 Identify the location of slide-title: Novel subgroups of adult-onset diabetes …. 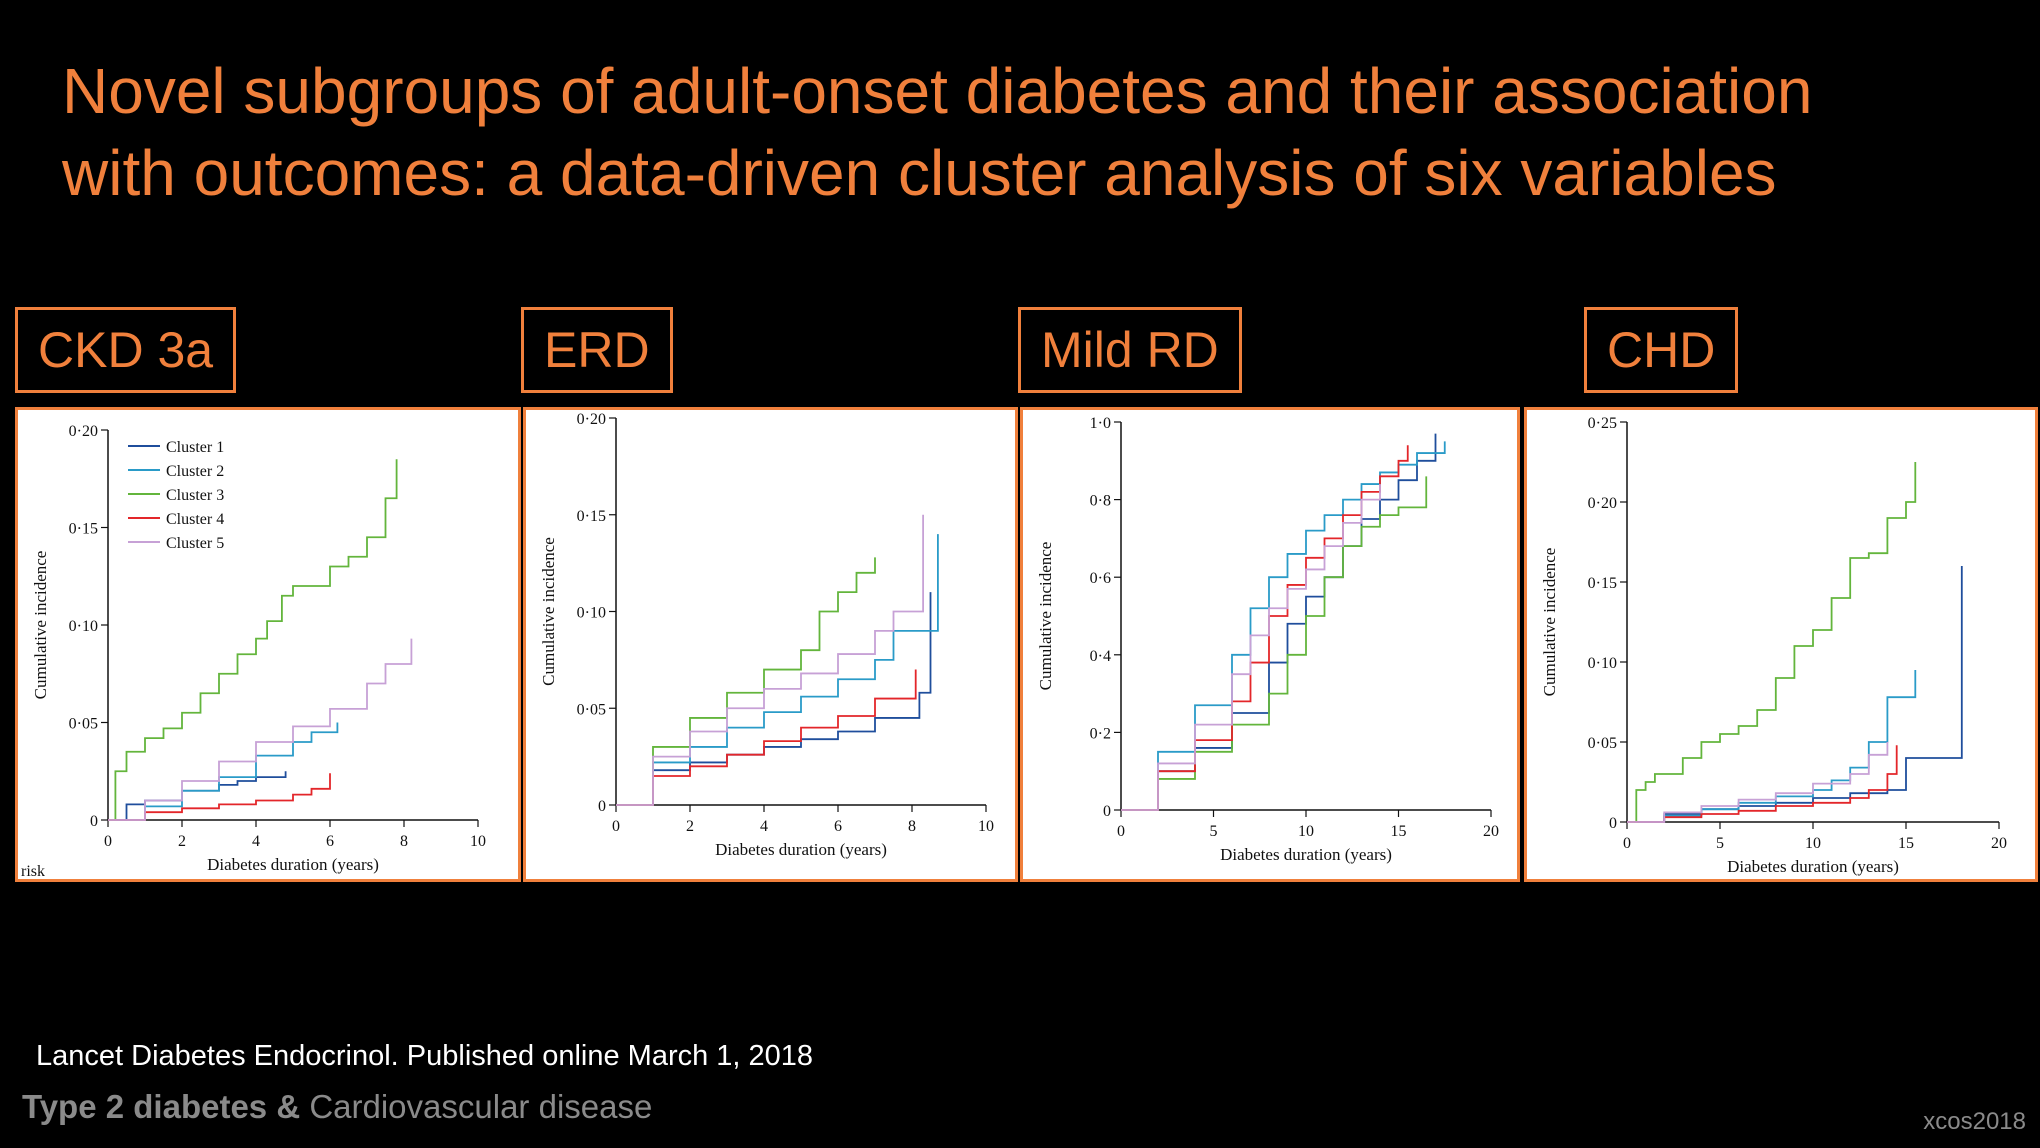
(1042, 132).